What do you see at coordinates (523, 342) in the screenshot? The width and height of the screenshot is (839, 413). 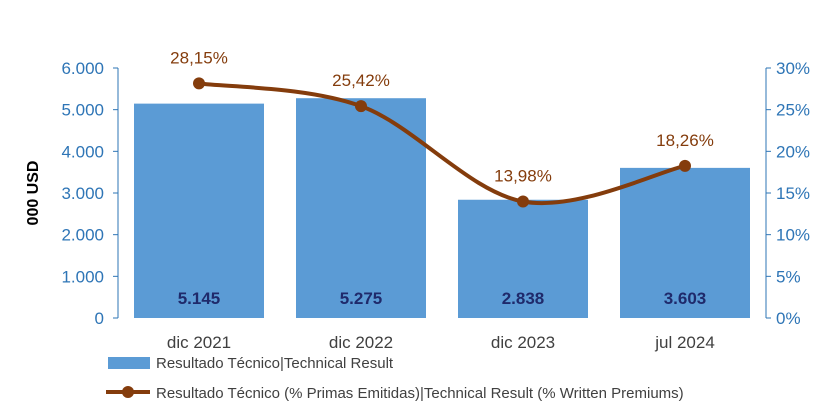 I see `x-tick-label: dic 2023` at bounding box center [523, 342].